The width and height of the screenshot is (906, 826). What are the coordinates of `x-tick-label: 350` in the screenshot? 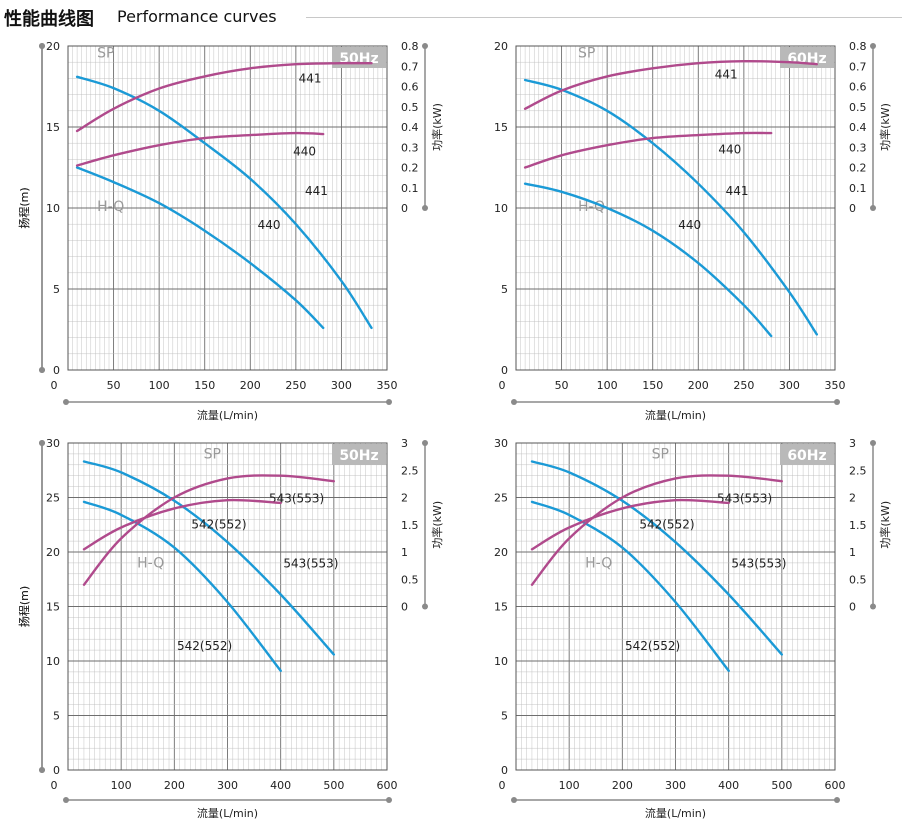 It's located at (835, 385).